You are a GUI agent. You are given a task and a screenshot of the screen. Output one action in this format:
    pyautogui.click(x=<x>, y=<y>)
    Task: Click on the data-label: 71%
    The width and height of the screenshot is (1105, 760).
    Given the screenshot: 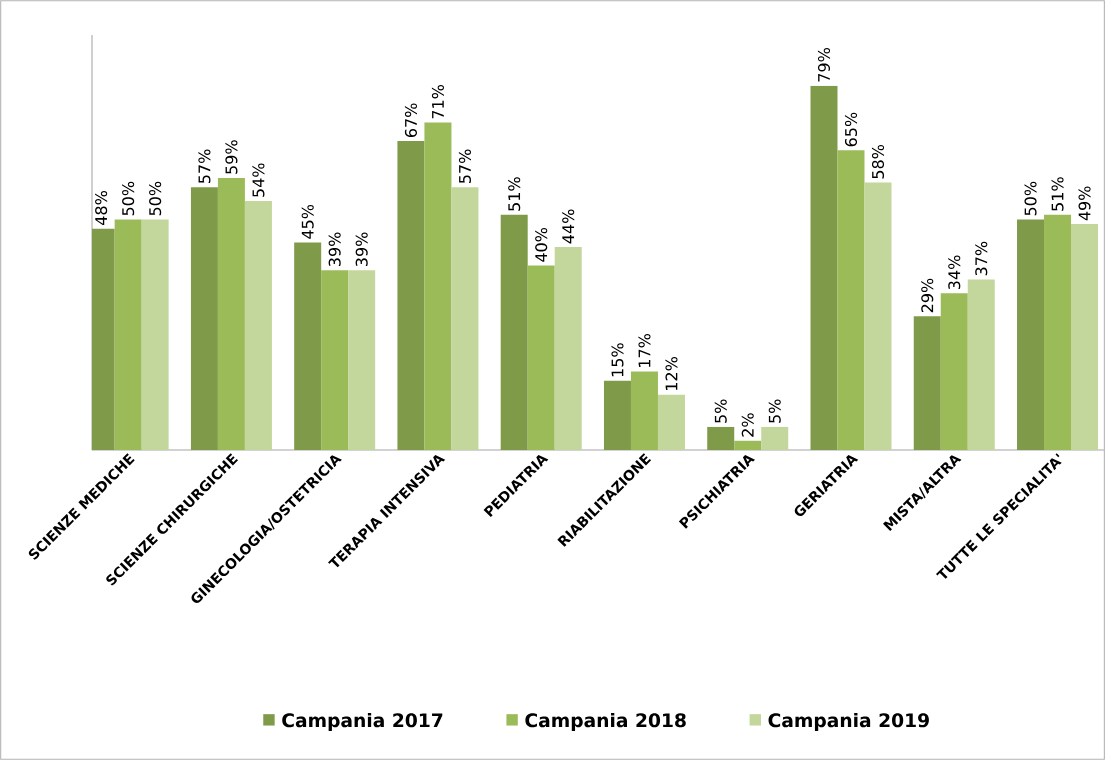 What is the action you would take?
    pyautogui.click(x=437, y=102)
    